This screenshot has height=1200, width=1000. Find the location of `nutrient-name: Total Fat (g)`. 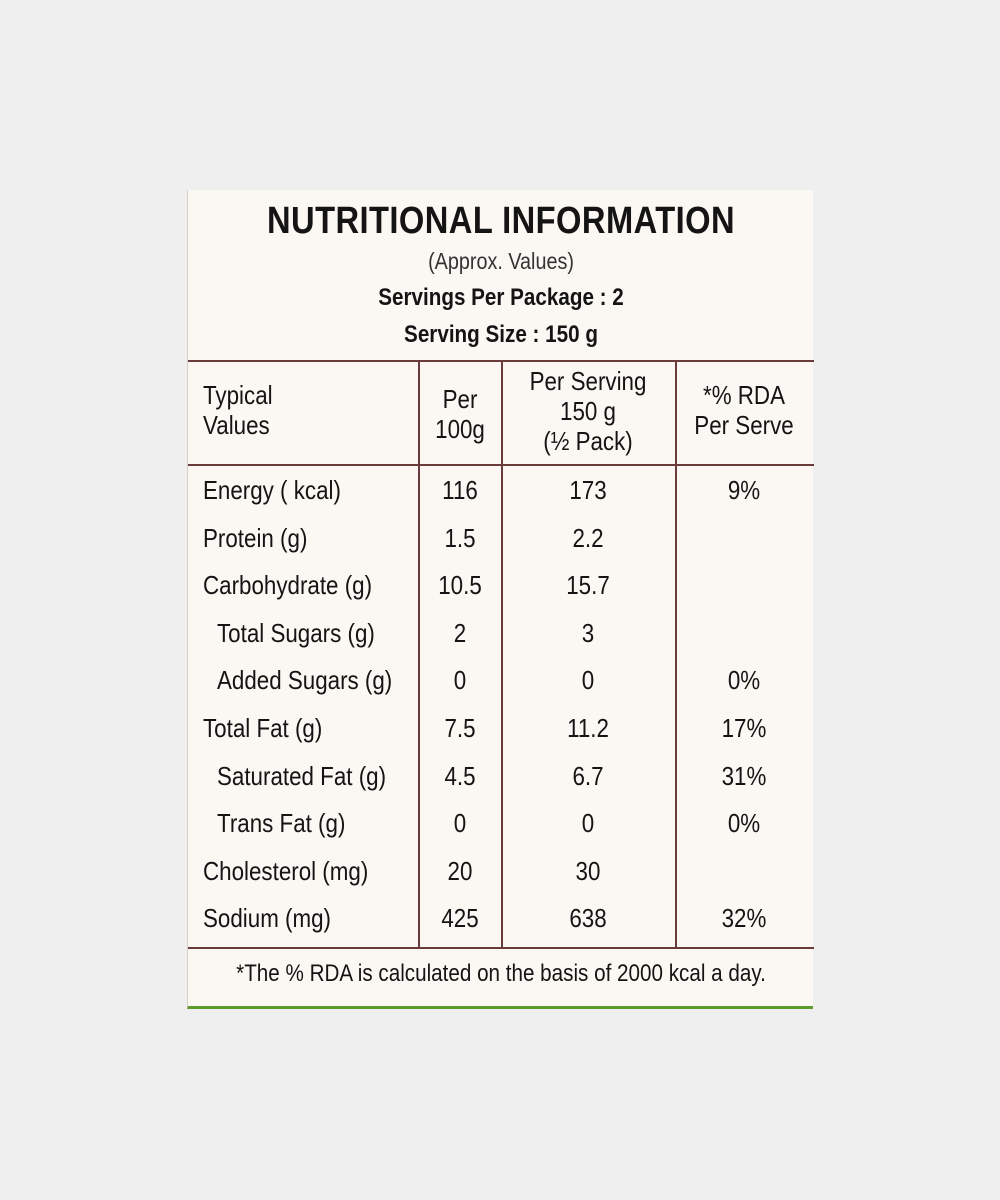

nutrient-name: Total Fat (g) is located at coordinates (263, 728).